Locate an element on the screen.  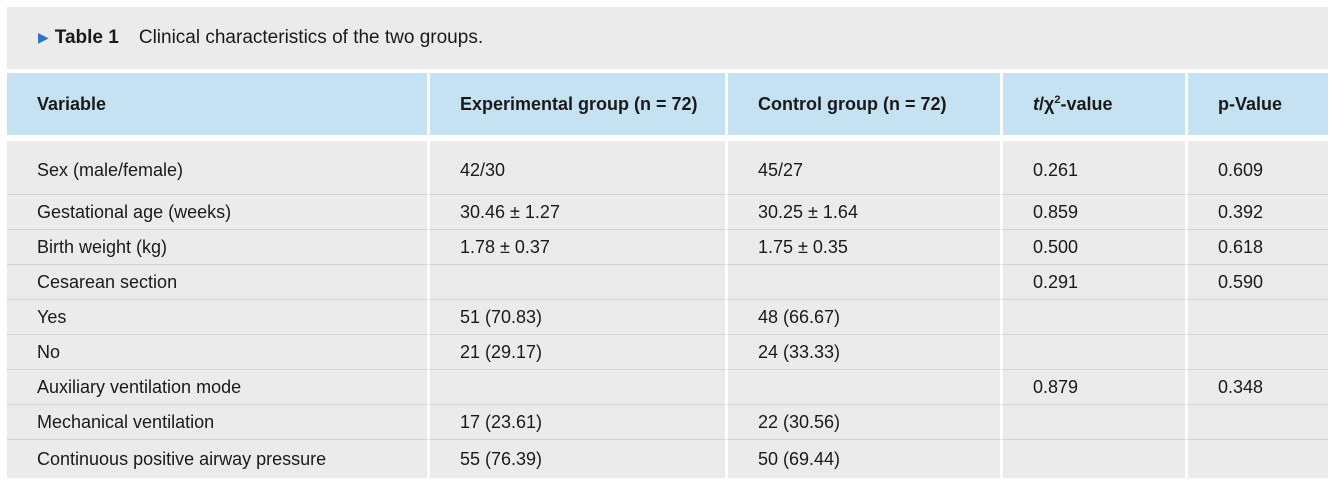
table-row: Cesarean section 0.291 0.590 is located at coordinates (667, 282).